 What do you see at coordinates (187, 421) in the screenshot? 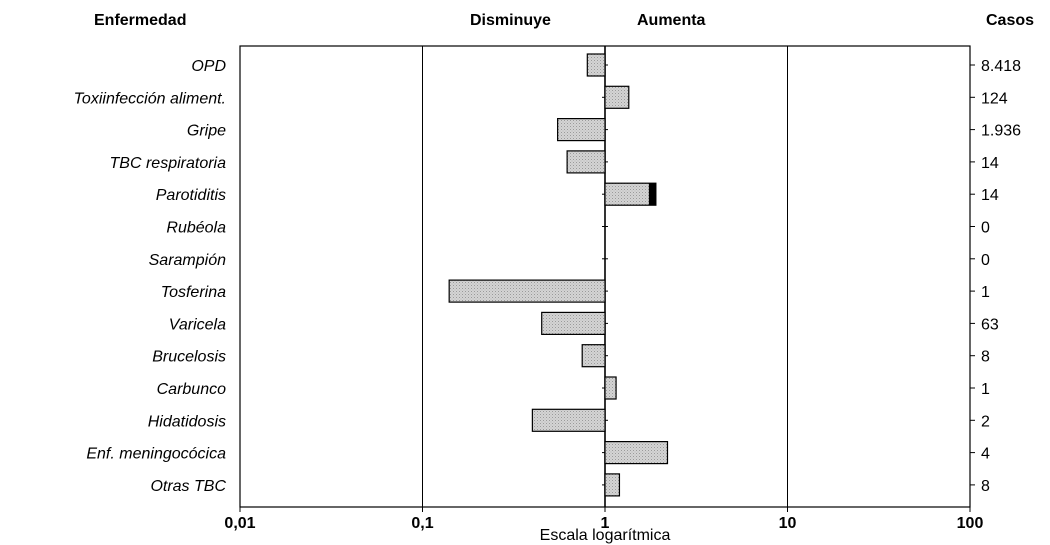
I see `category-label: Hidatidosis` at bounding box center [187, 421].